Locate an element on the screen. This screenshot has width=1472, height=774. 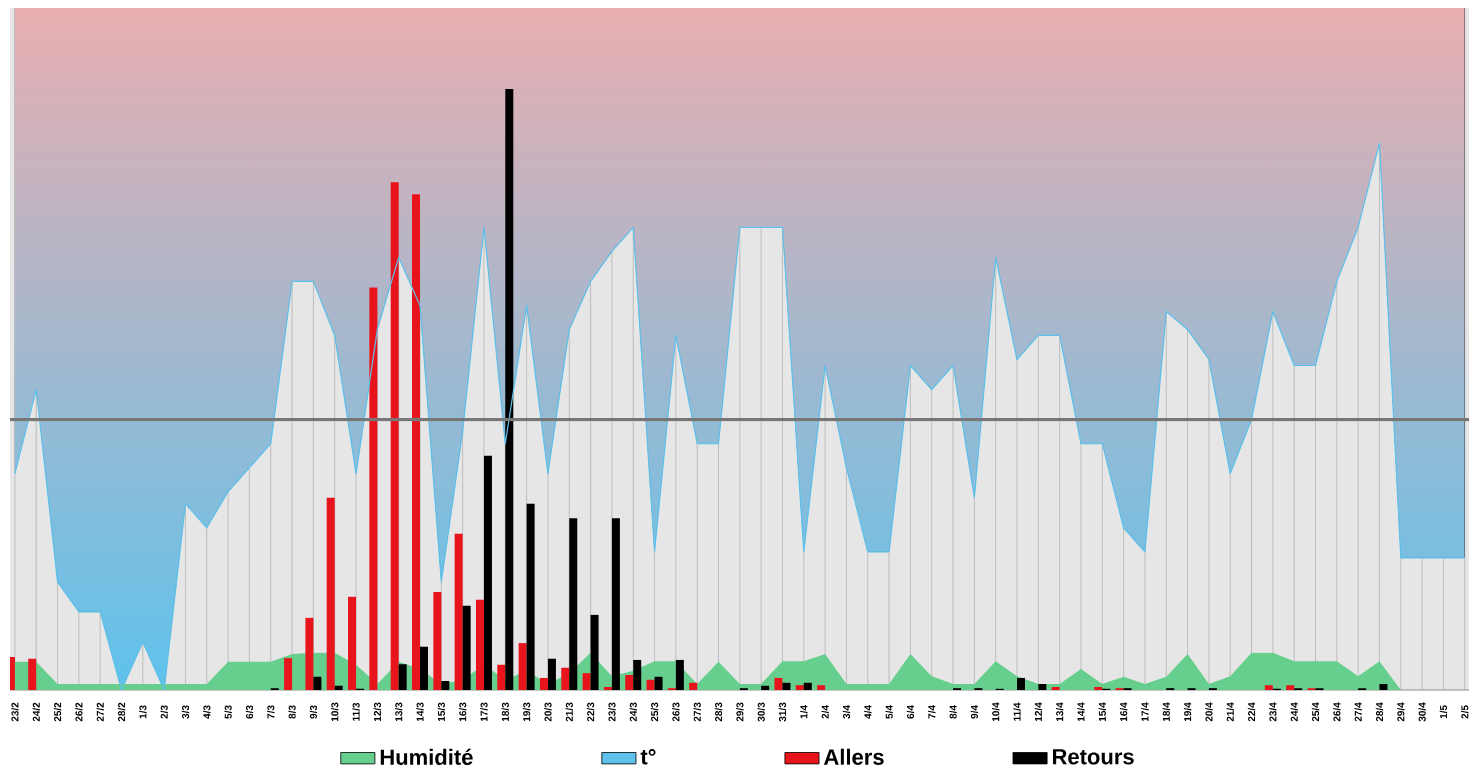
x-tick-label: 3/4 is located at coordinates (846, 712).